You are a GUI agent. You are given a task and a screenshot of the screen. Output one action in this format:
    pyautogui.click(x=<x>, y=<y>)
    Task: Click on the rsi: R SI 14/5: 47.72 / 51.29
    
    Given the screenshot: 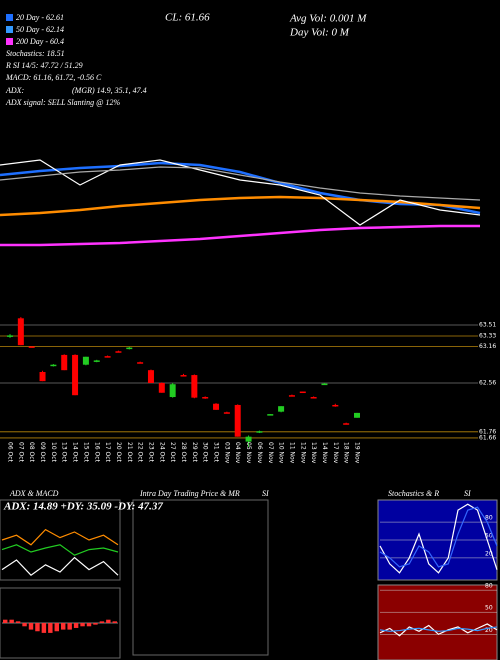 What is the action you would take?
    pyautogui.click(x=44, y=65)
    